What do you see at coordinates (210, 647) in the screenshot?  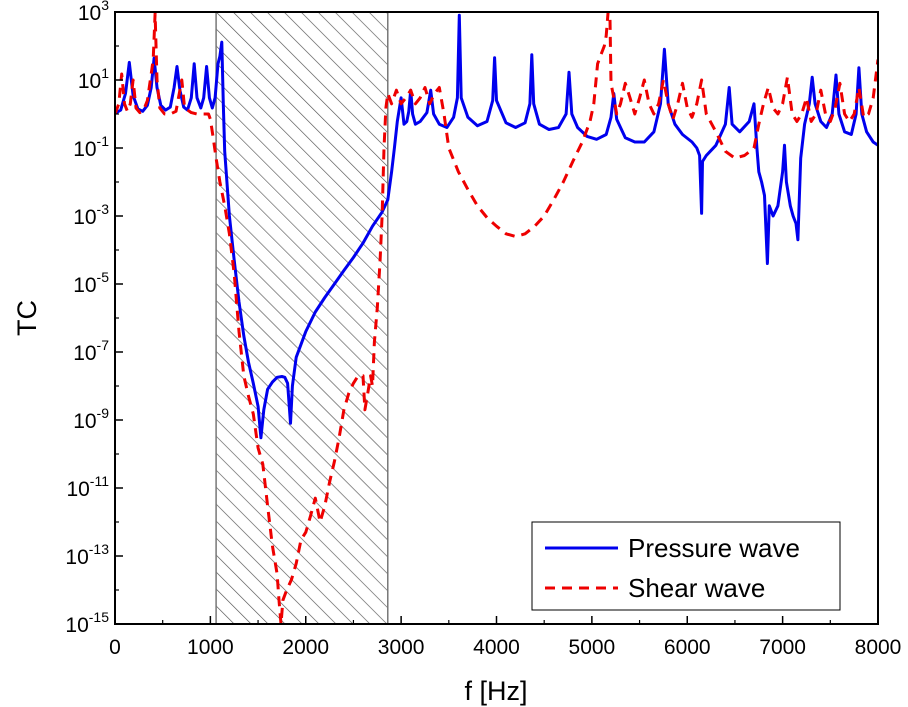 I see `x-tick-label: 1000` at bounding box center [210, 647].